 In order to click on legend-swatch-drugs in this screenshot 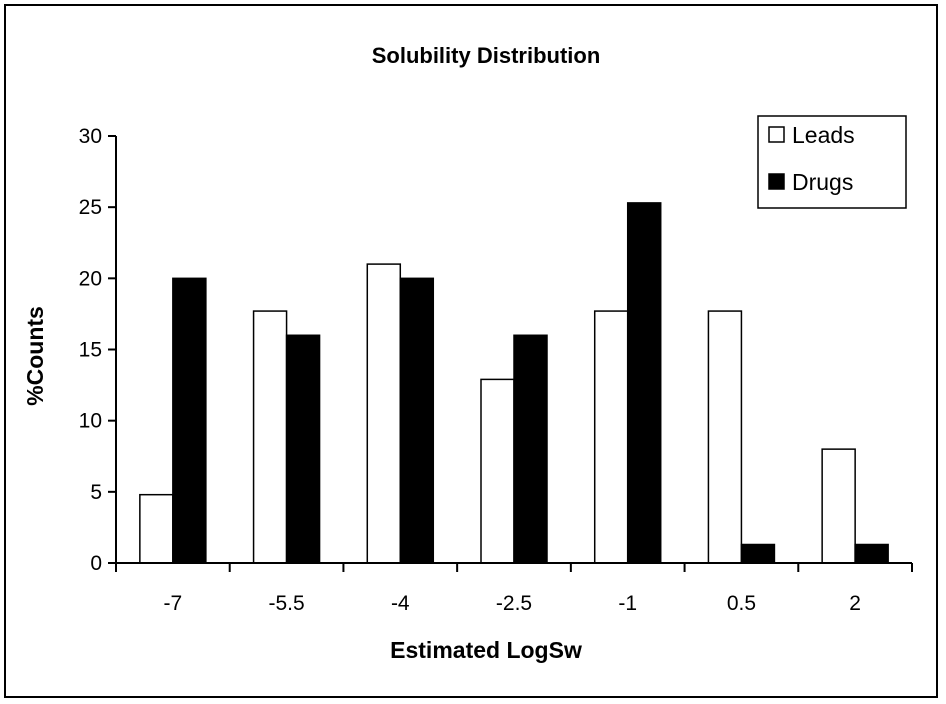, I will do `click(776, 181)`.